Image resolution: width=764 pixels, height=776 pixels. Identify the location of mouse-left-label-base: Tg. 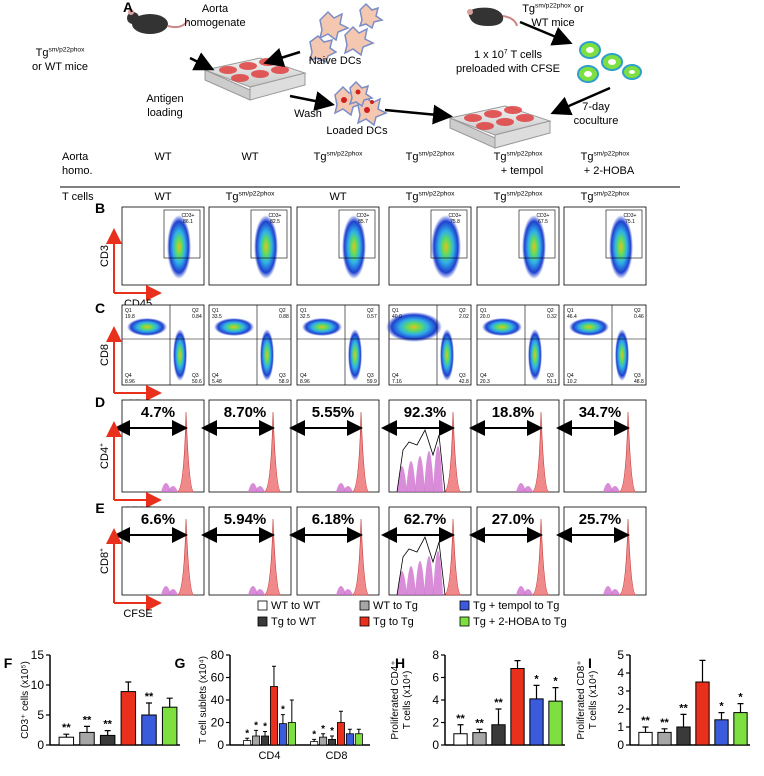
(42, 53).